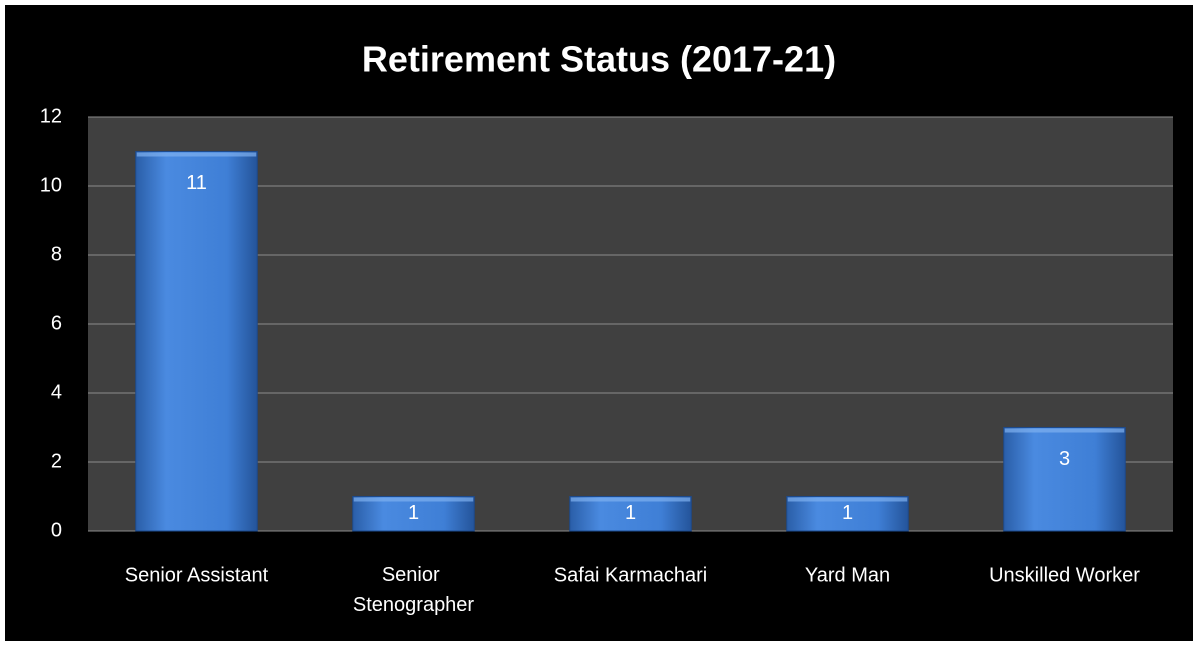 The image size is (1198, 646). I want to click on y-tick-label: 4, so click(56, 392).